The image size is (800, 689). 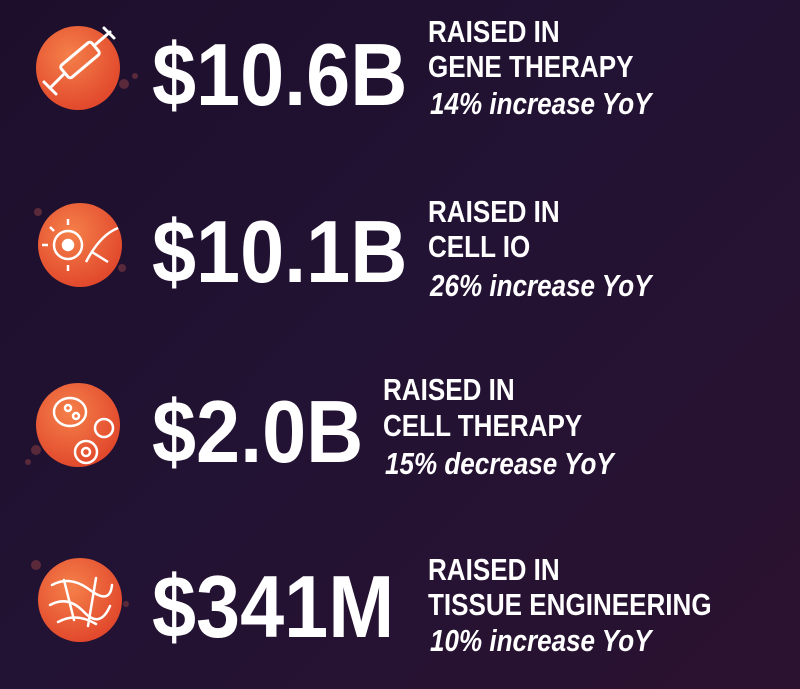 I want to click on change-text: 26% increase YoY, so click(x=541, y=285).